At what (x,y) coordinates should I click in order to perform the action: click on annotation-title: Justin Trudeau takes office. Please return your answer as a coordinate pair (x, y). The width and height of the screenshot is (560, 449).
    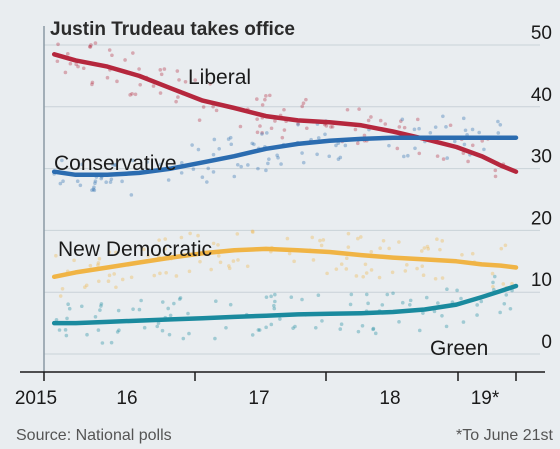
    Looking at the image, I should click on (172, 29).